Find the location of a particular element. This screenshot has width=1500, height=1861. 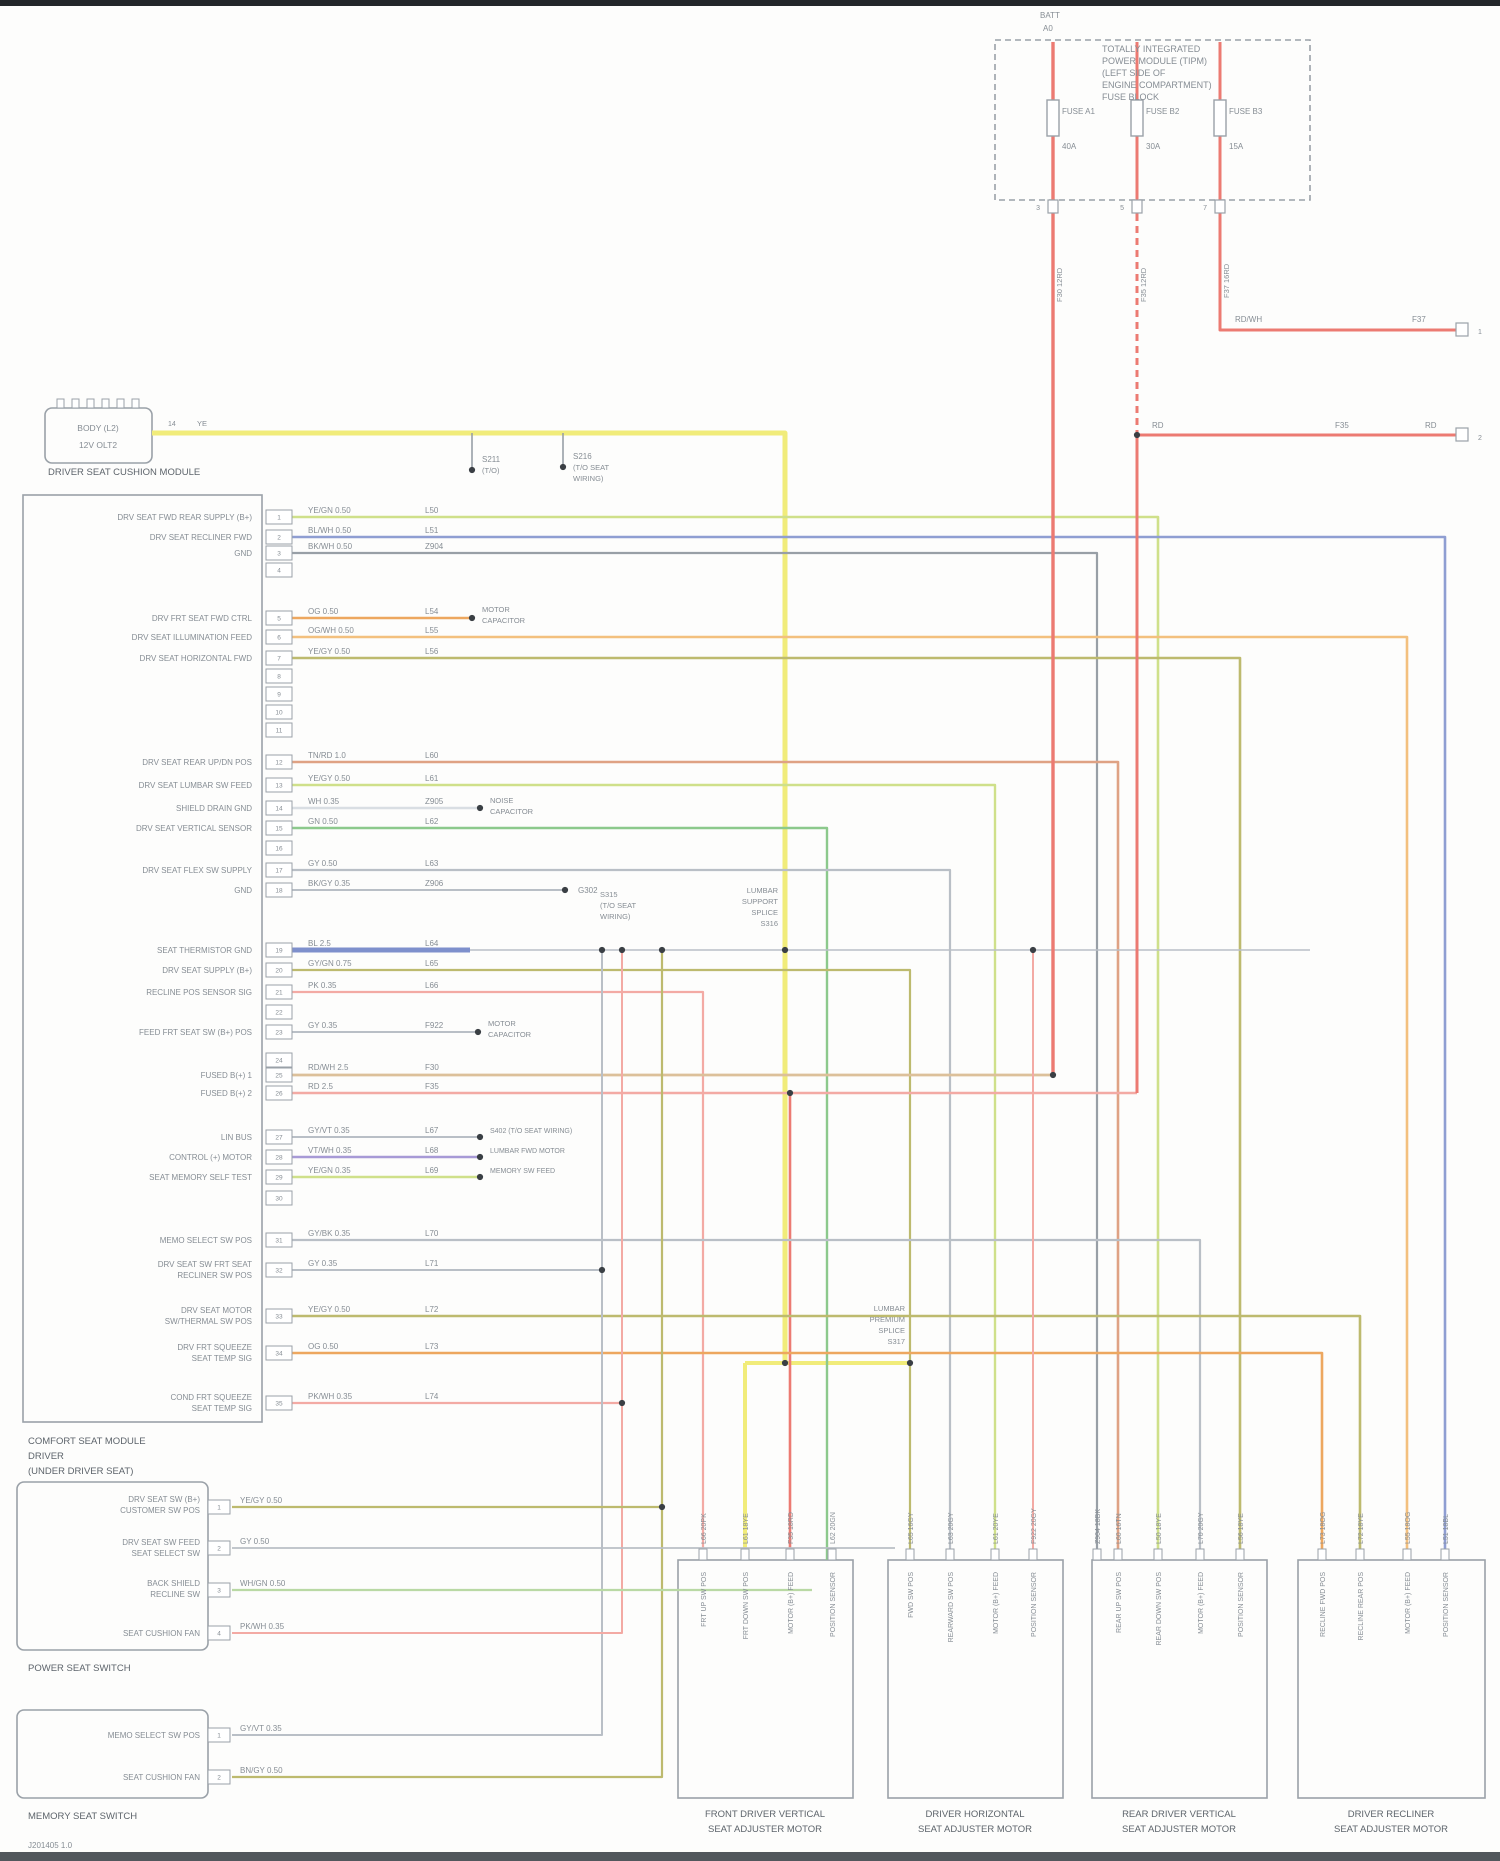

pin-number: 21 is located at coordinates (279, 993).